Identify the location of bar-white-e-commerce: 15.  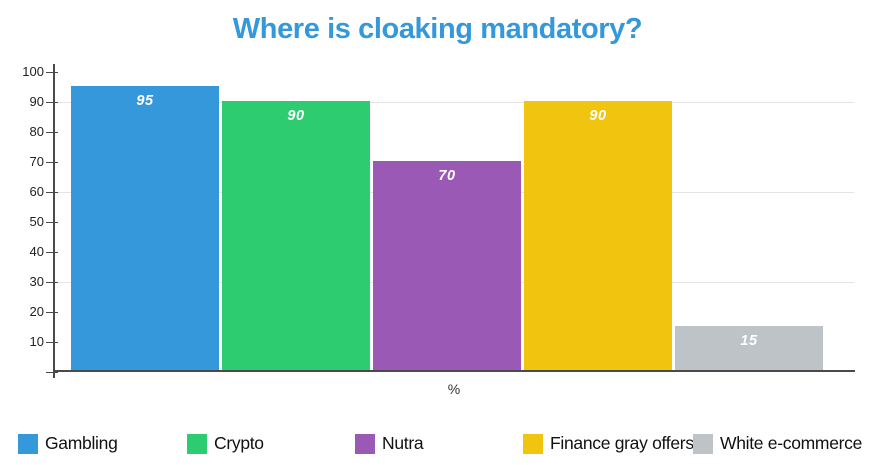
(749, 348).